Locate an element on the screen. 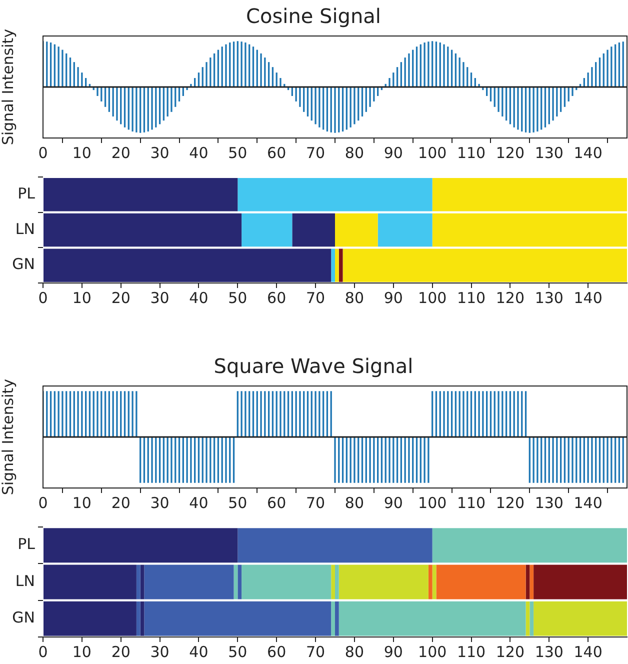  chart-title: Cosine Signal is located at coordinates (313, 16).